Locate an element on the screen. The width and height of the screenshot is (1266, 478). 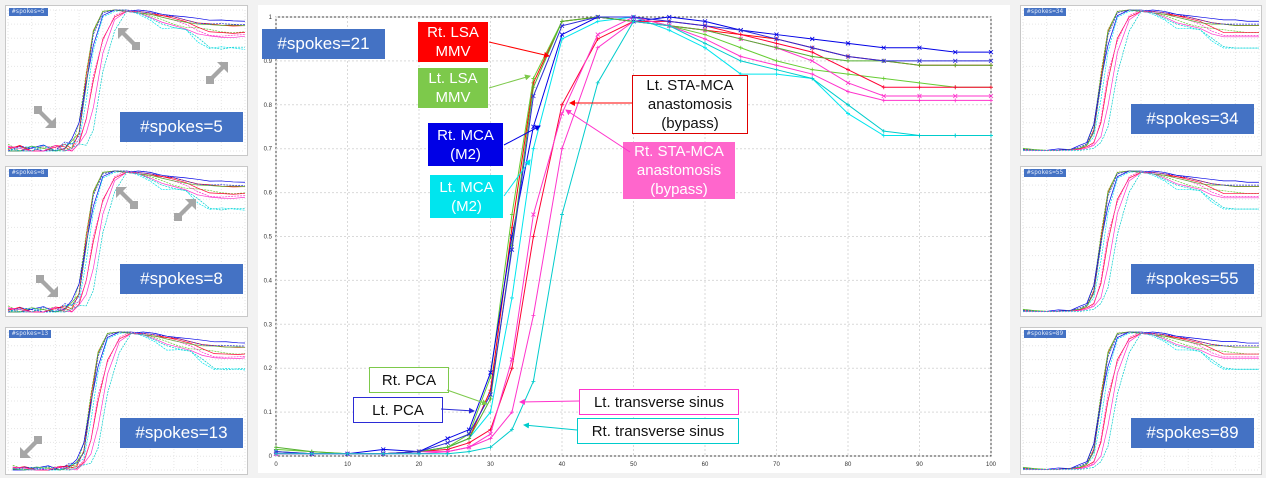
callout-lt-transverse-sinus: Lt. transverse sinus is located at coordinates (659, 402).